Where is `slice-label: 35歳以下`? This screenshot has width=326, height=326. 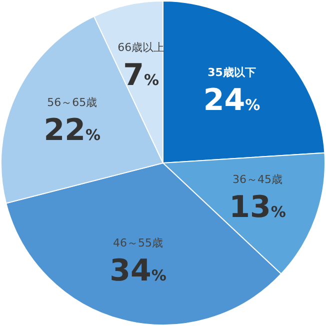
slice-label: 35歳以下 is located at coordinates (232, 72).